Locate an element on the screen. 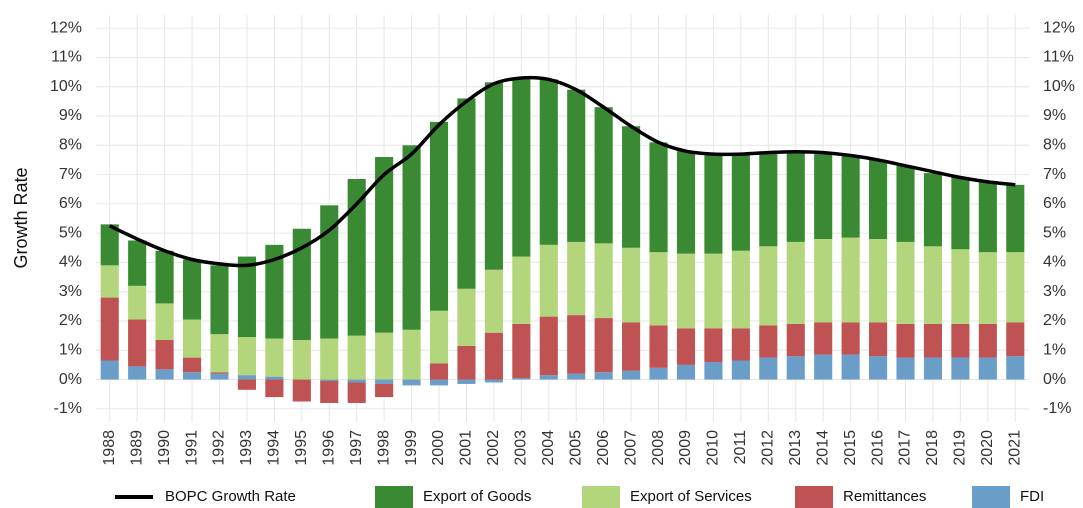  y-tick-label: 7% is located at coordinates (70, 174).